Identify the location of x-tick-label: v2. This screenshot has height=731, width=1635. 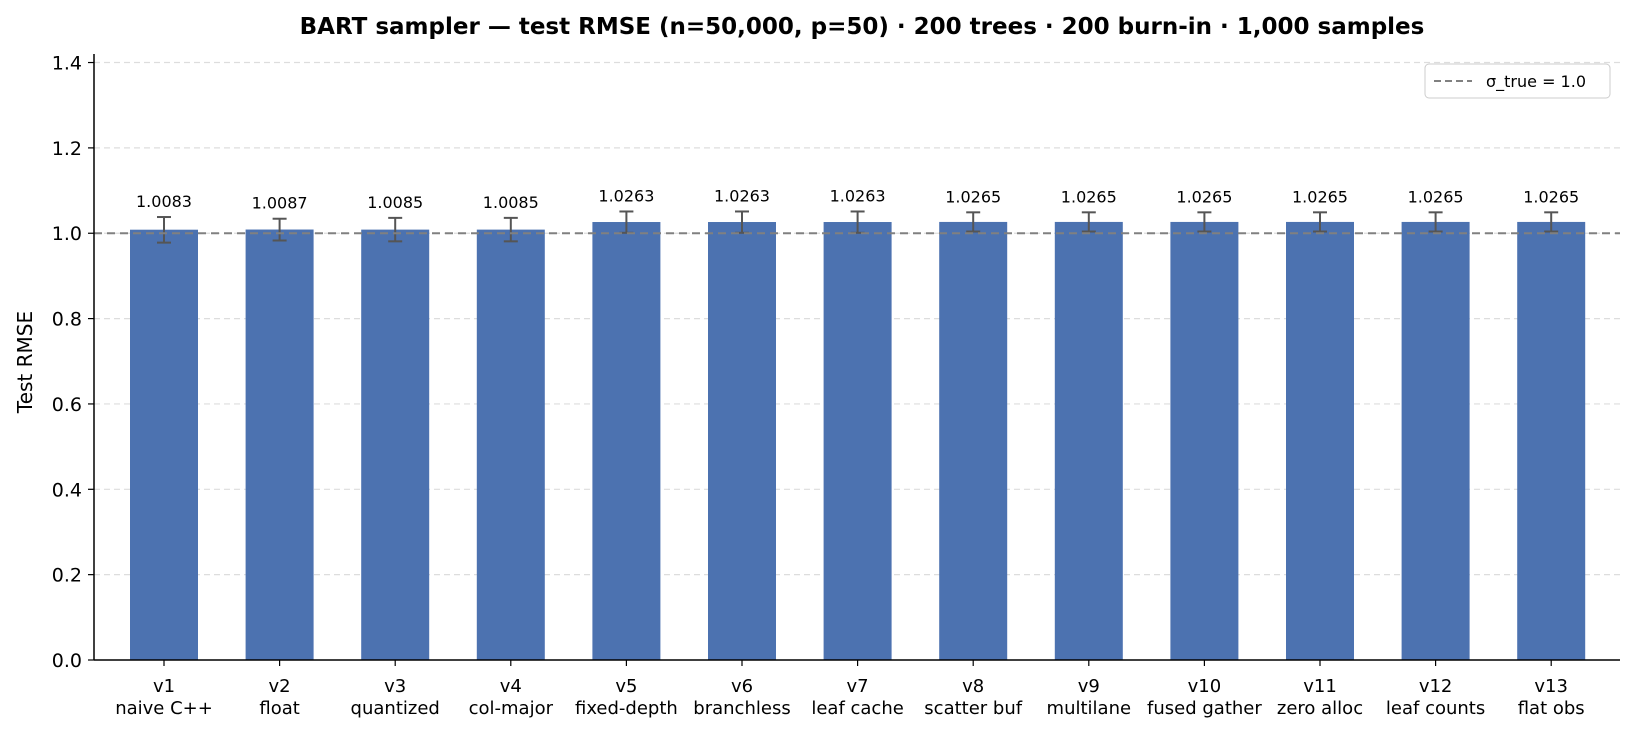
(280, 686).